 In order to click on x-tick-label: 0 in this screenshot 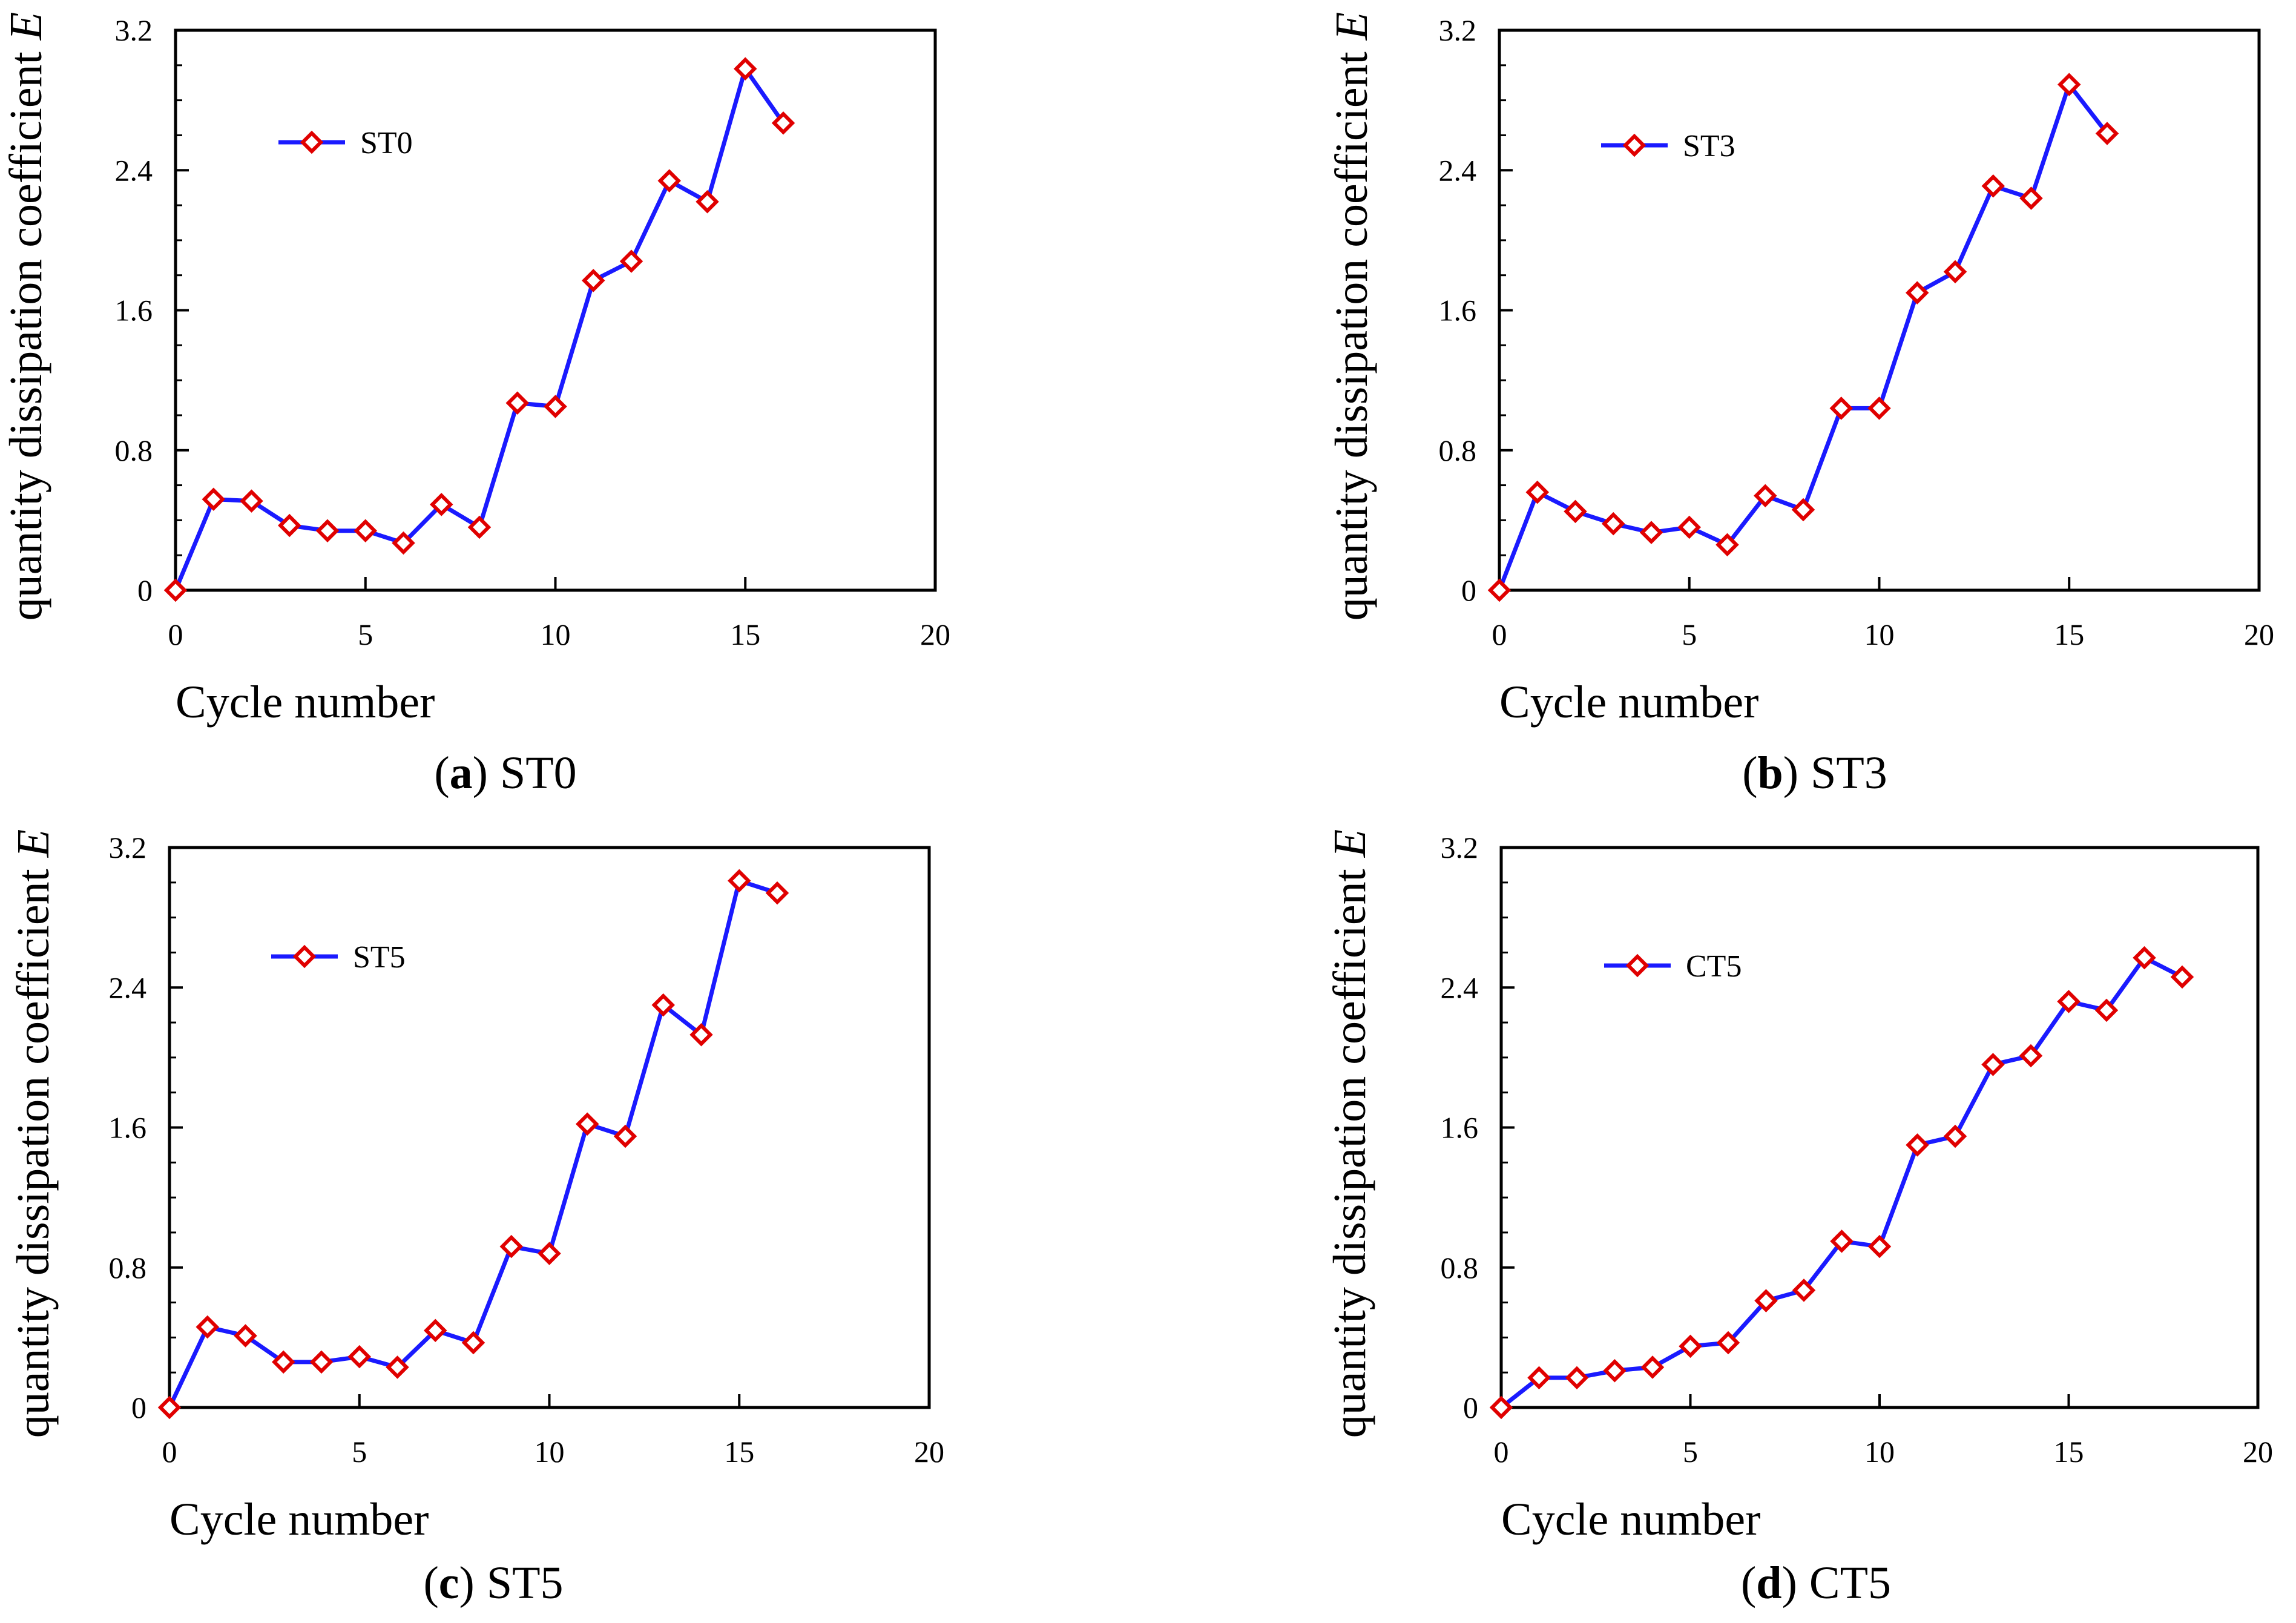, I will do `click(1502, 1452)`.